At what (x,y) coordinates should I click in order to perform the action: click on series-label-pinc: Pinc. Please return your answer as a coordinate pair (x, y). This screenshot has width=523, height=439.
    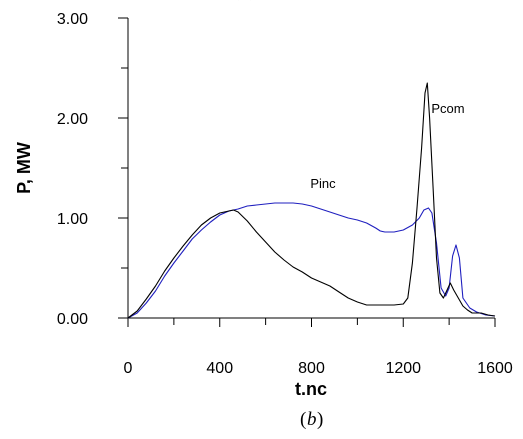
    Looking at the image, I should click on (323, 183).